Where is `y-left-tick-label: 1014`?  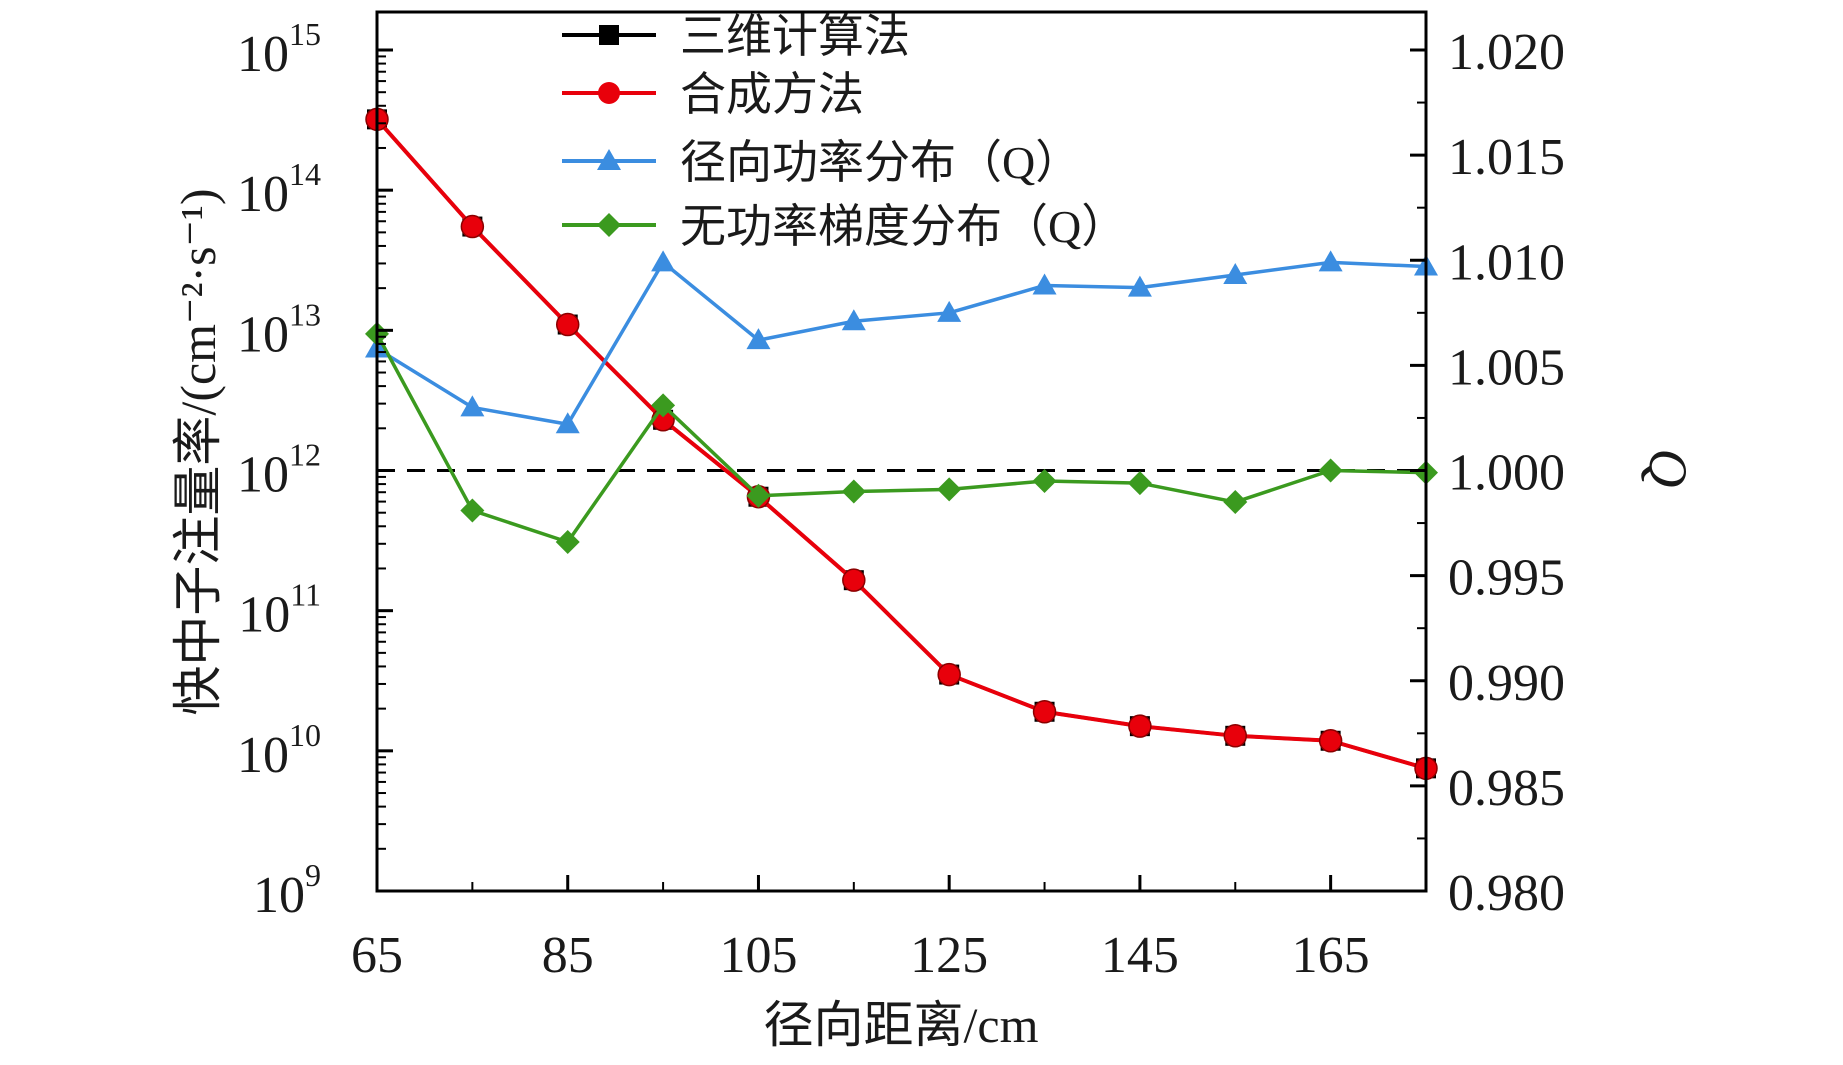 y-left-tick-label: 1014 is located at coordinates (279, 189).